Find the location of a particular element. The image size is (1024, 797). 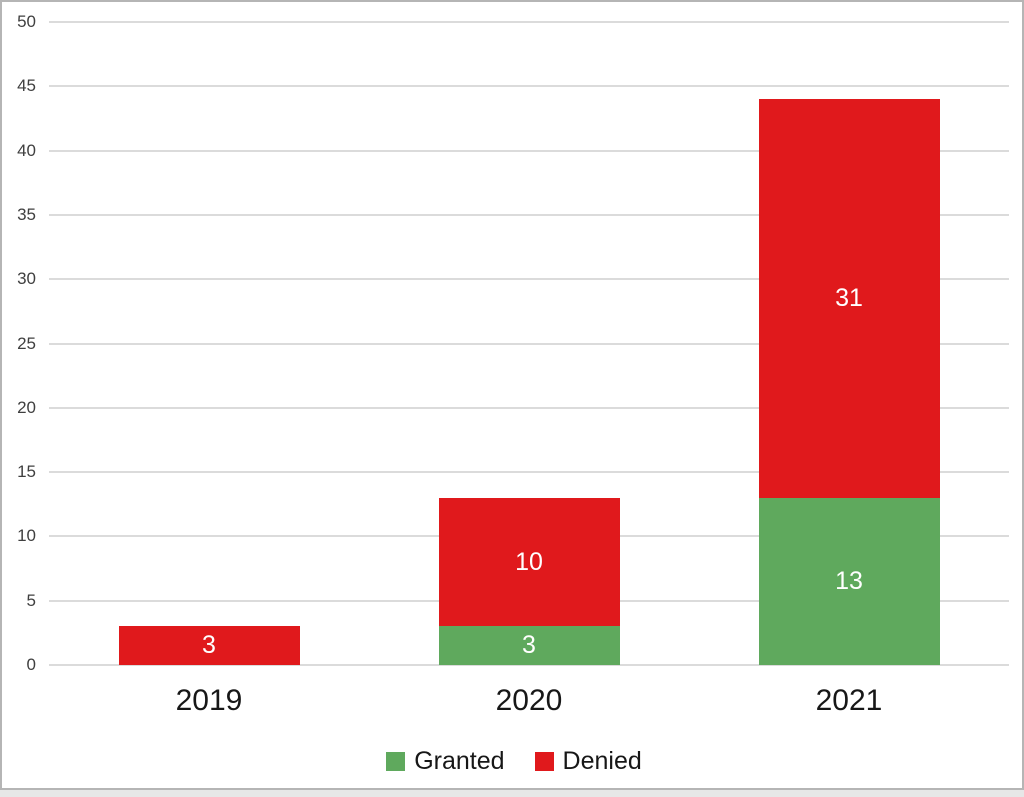

y-tick-label: 5 is located at coordinates (31, 600).